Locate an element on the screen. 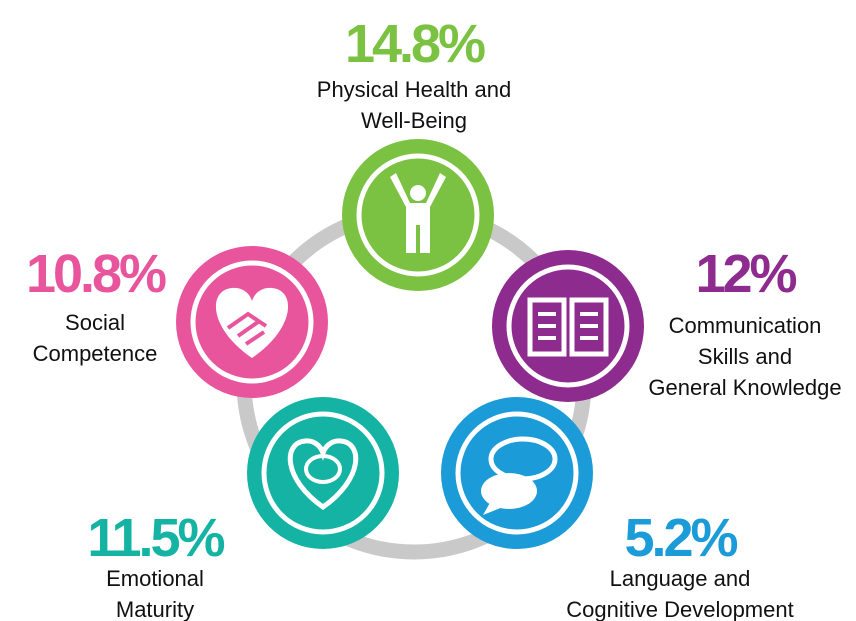 The image size is (856, 621). node-label: Cognitive Development is located at coordinates (679, 609).